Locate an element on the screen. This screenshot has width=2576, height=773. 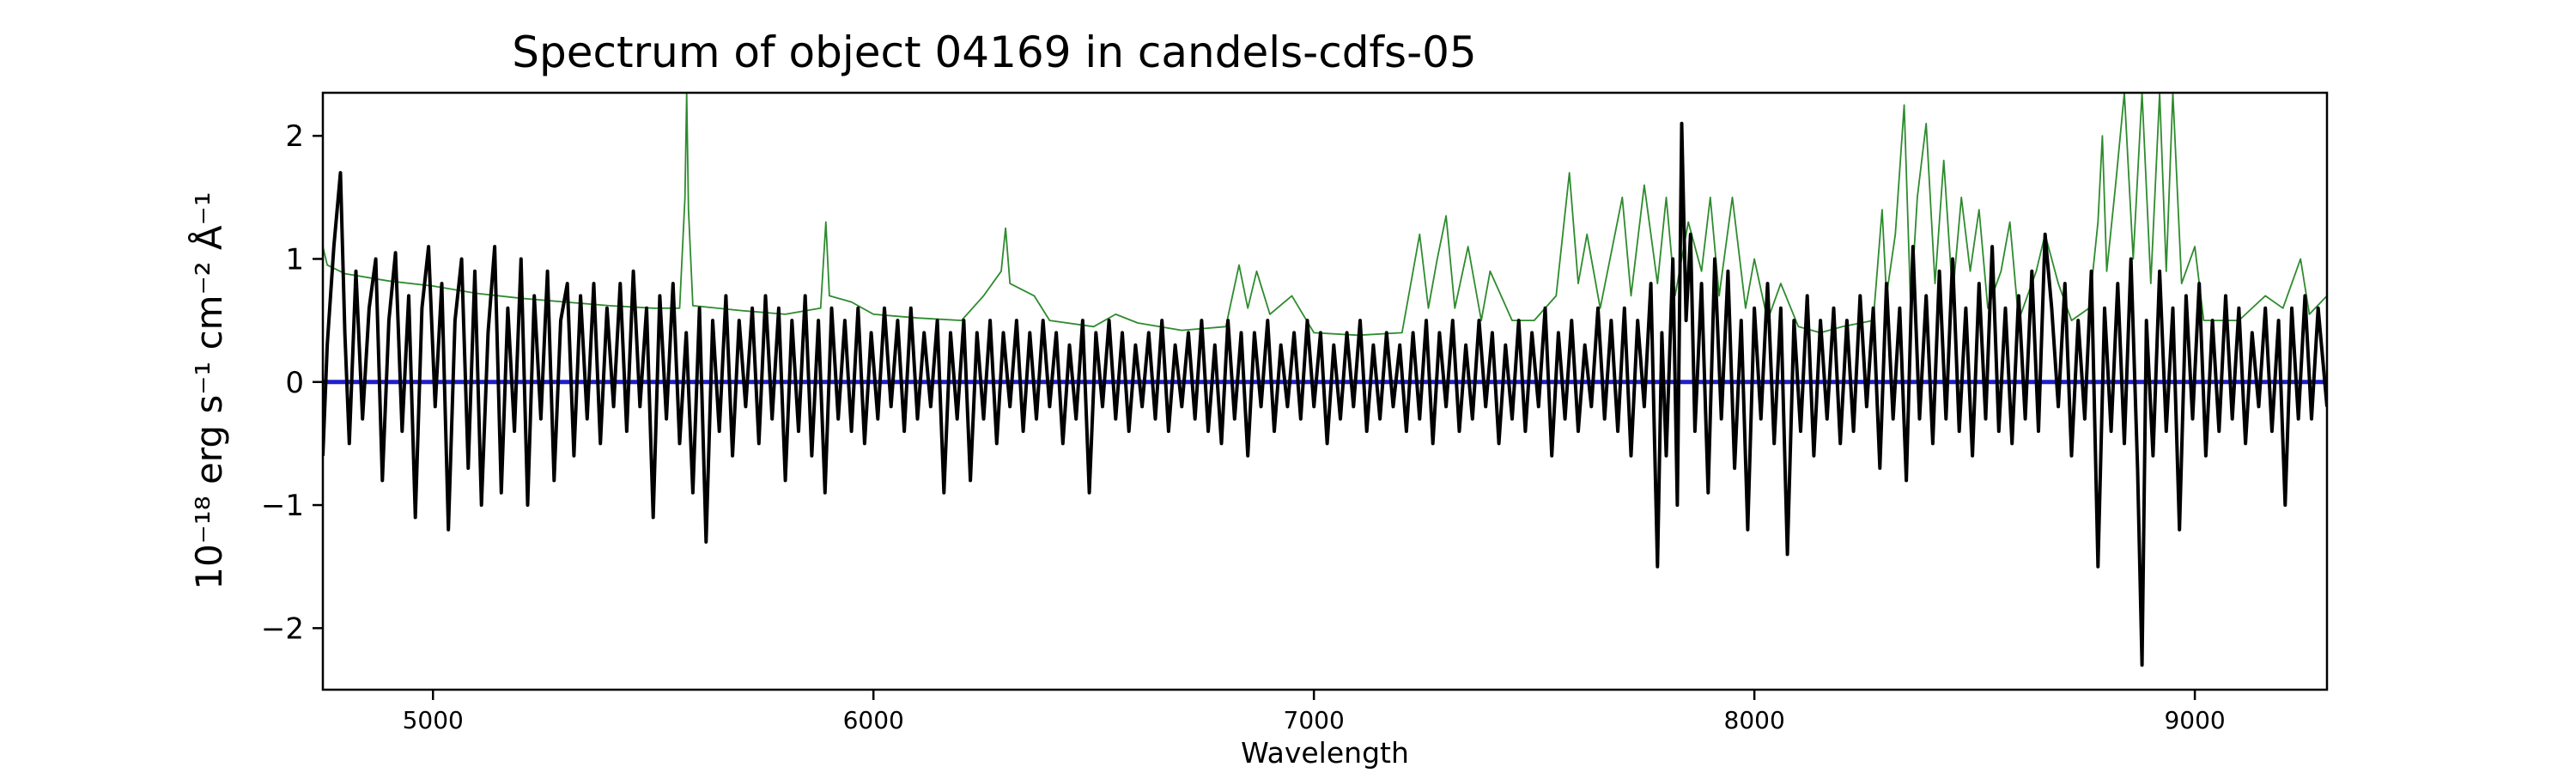
y-axis: −2 −1 0 1 2 is located at coordinates (292, 382).